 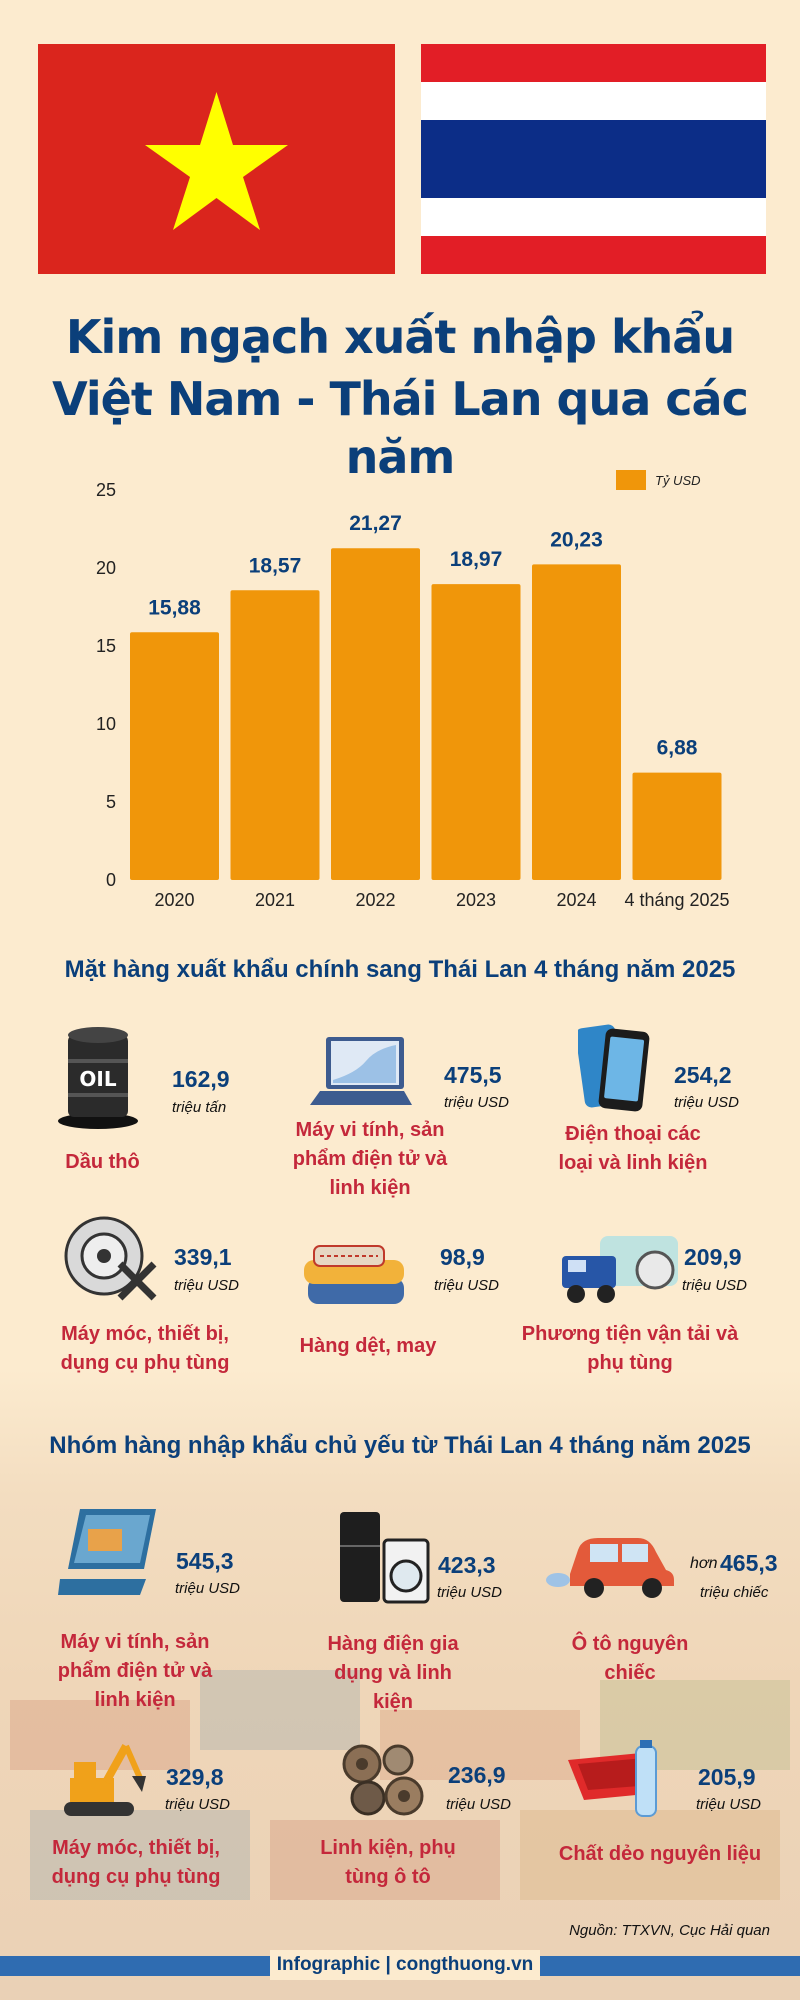 What do you see at coordinates (106, 568) in the screenshot?
I see `y-tick-label: 20` at bounding box center [106, 568].